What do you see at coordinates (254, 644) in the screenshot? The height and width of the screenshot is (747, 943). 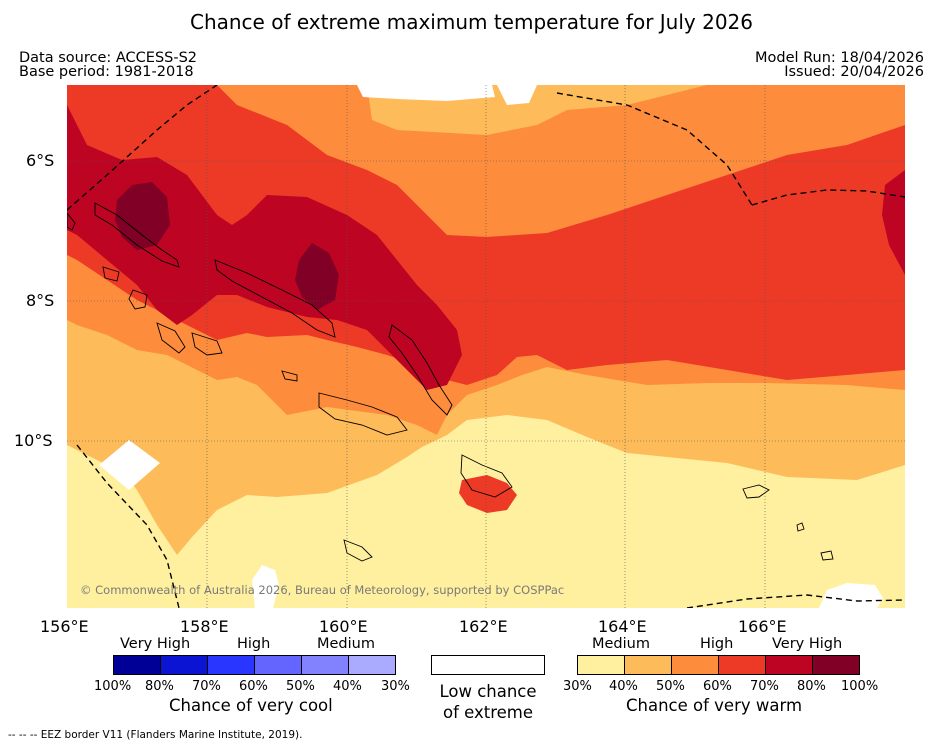 I see `cool-legend-high: High` at bounding box center [254, 644].